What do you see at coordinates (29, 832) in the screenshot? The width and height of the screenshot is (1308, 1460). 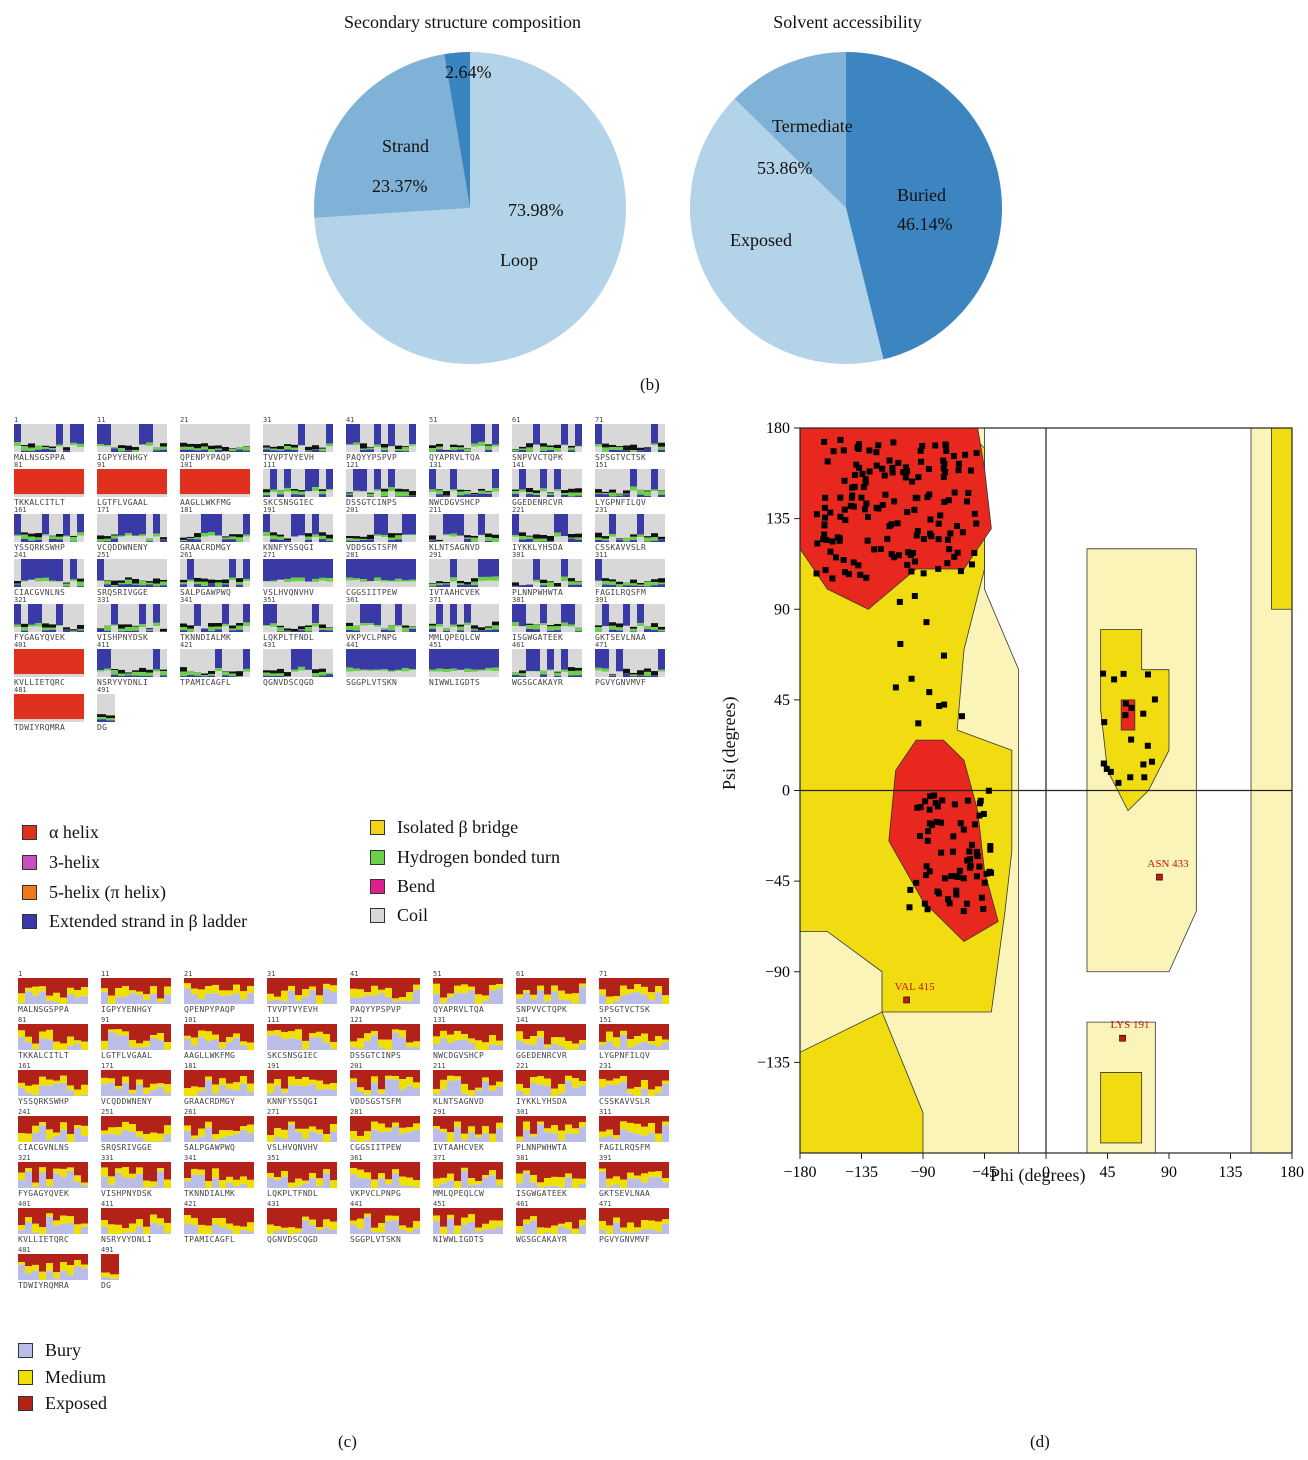 I see `ss-legend-swatch` at bounding box center [29, 832].